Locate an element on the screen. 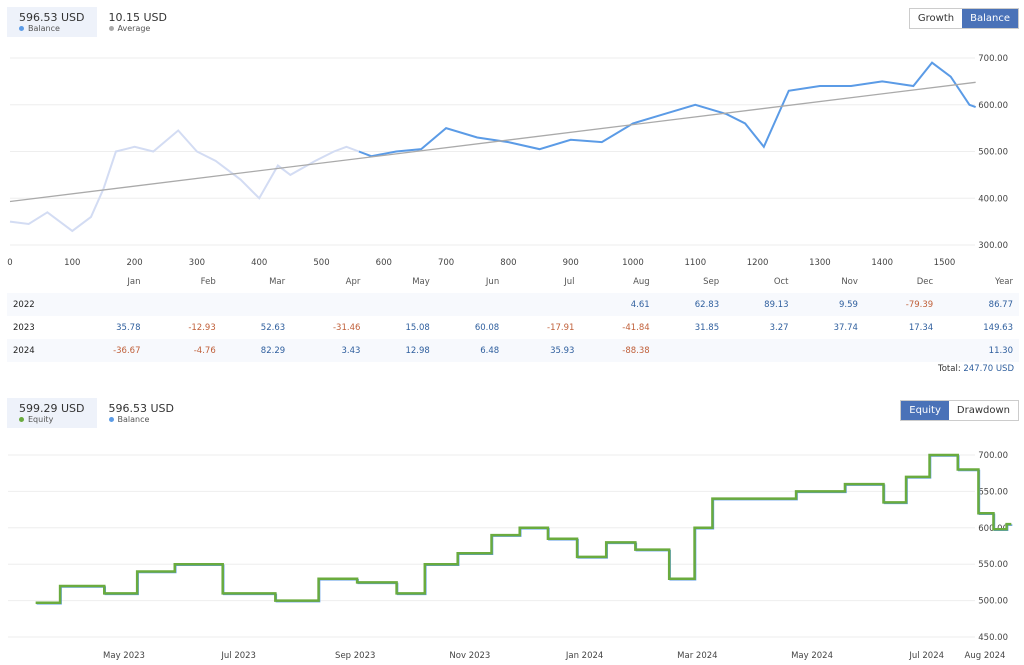 The image size is (1024, 665). column-header is located at coordinates (39, 281).